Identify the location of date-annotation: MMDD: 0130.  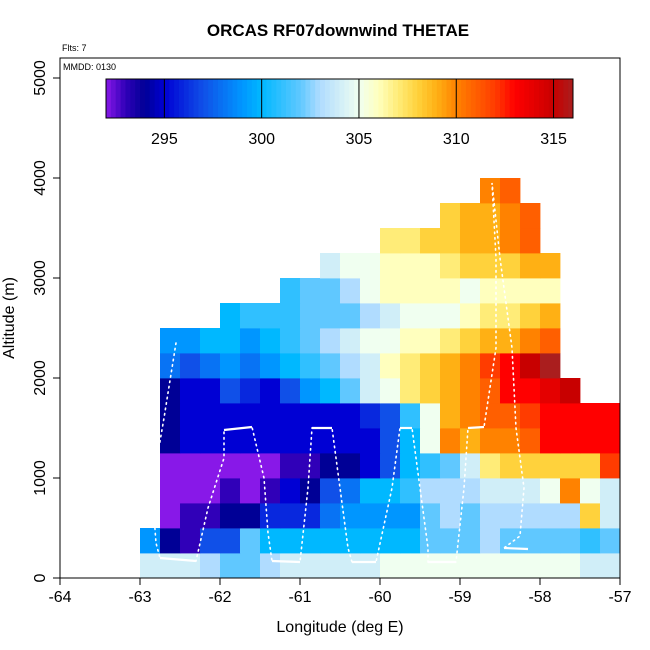
(89, 67).